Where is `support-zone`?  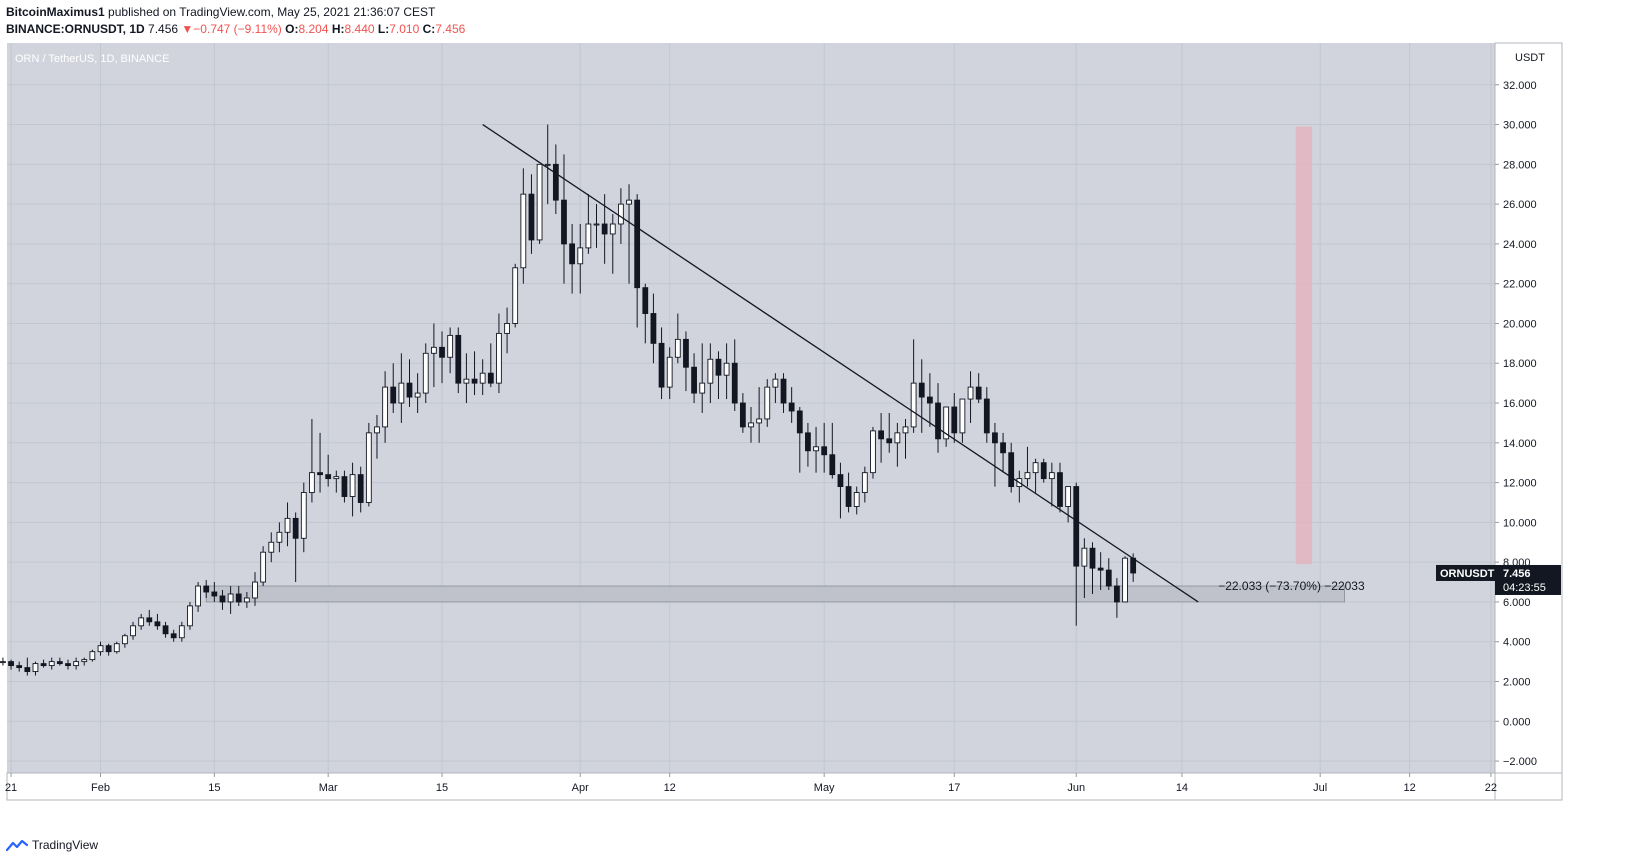
support-zone is located at coordinates (775, 594).